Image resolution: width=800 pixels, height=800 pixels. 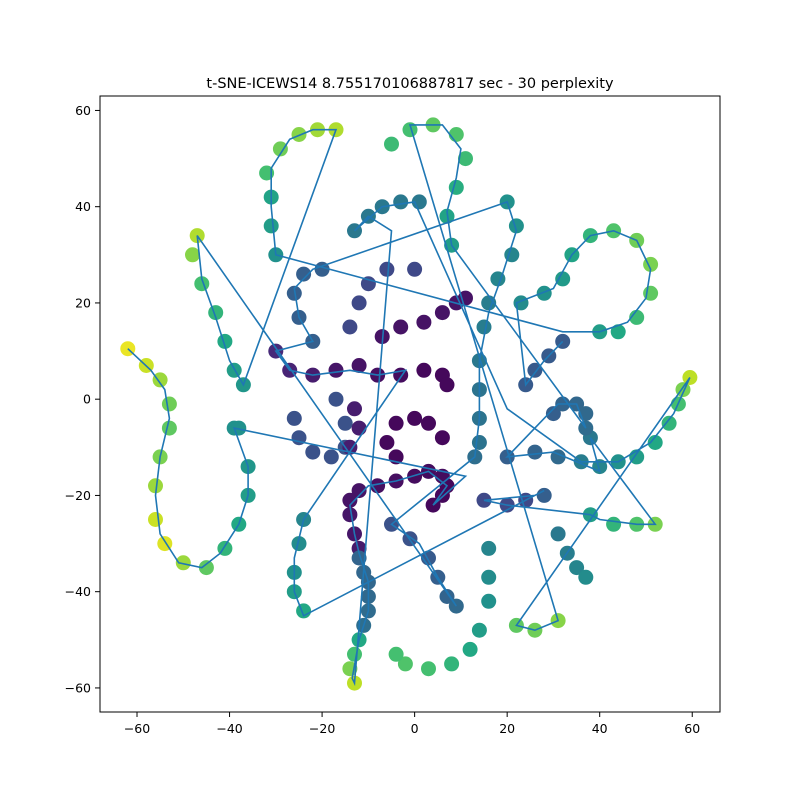 What do you see at coordinates (78, 687) in the screenshot?
I see `y-tick-label: −60` at bounding box center [78, 687].